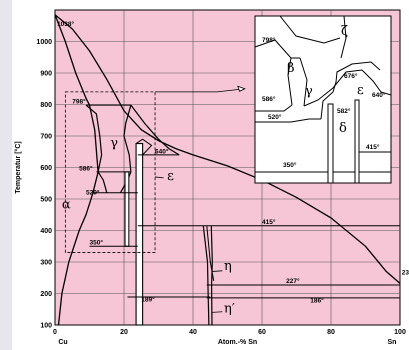 This screenshot has width=409, height=350. Describe the element at coordinates (357, 141) in the screenshot. I see `inset-epsilon-field` at that location.